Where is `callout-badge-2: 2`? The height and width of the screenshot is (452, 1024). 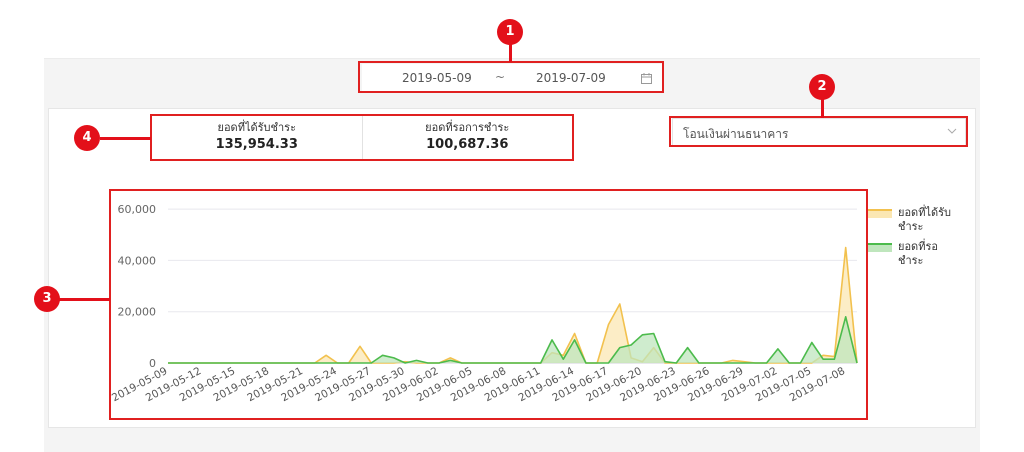
callout-badge-2: 2 is located at coordinates (822, 87).